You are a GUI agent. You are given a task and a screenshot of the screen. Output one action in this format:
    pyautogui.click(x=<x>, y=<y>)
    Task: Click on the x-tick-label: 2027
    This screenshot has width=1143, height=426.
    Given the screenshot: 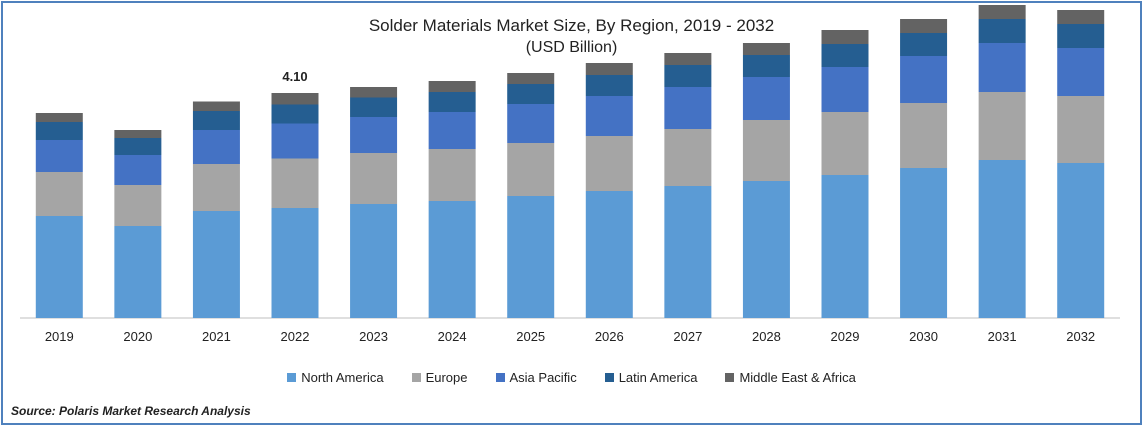 What is the action you would take?
    pyautogui.click(x=687, y=336)
    